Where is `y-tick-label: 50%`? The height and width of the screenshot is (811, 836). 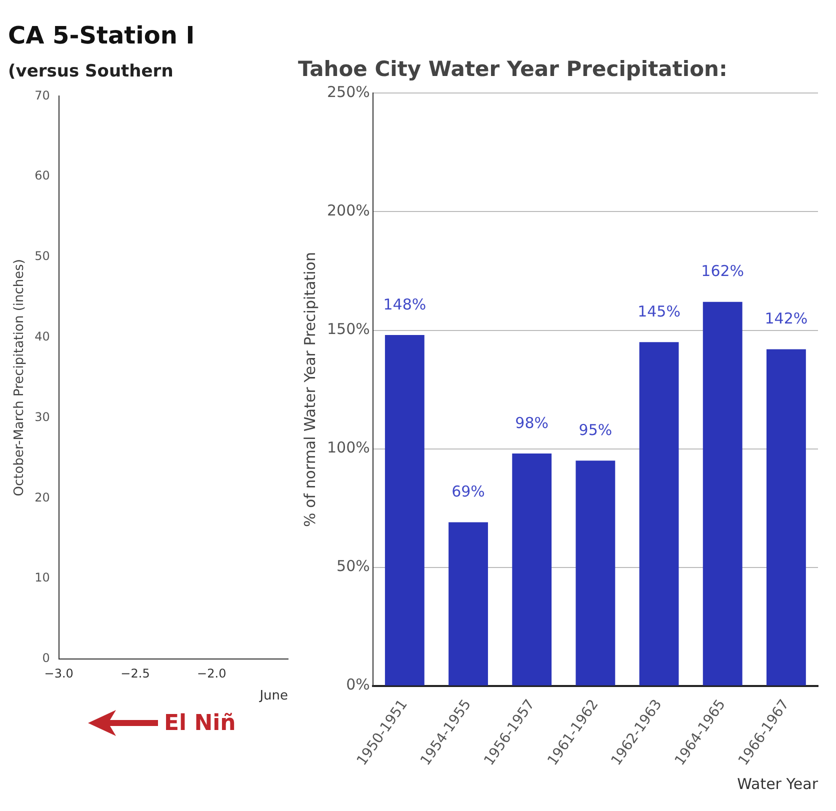 y-tick-label: 50% is located at coordinates (353, 566).